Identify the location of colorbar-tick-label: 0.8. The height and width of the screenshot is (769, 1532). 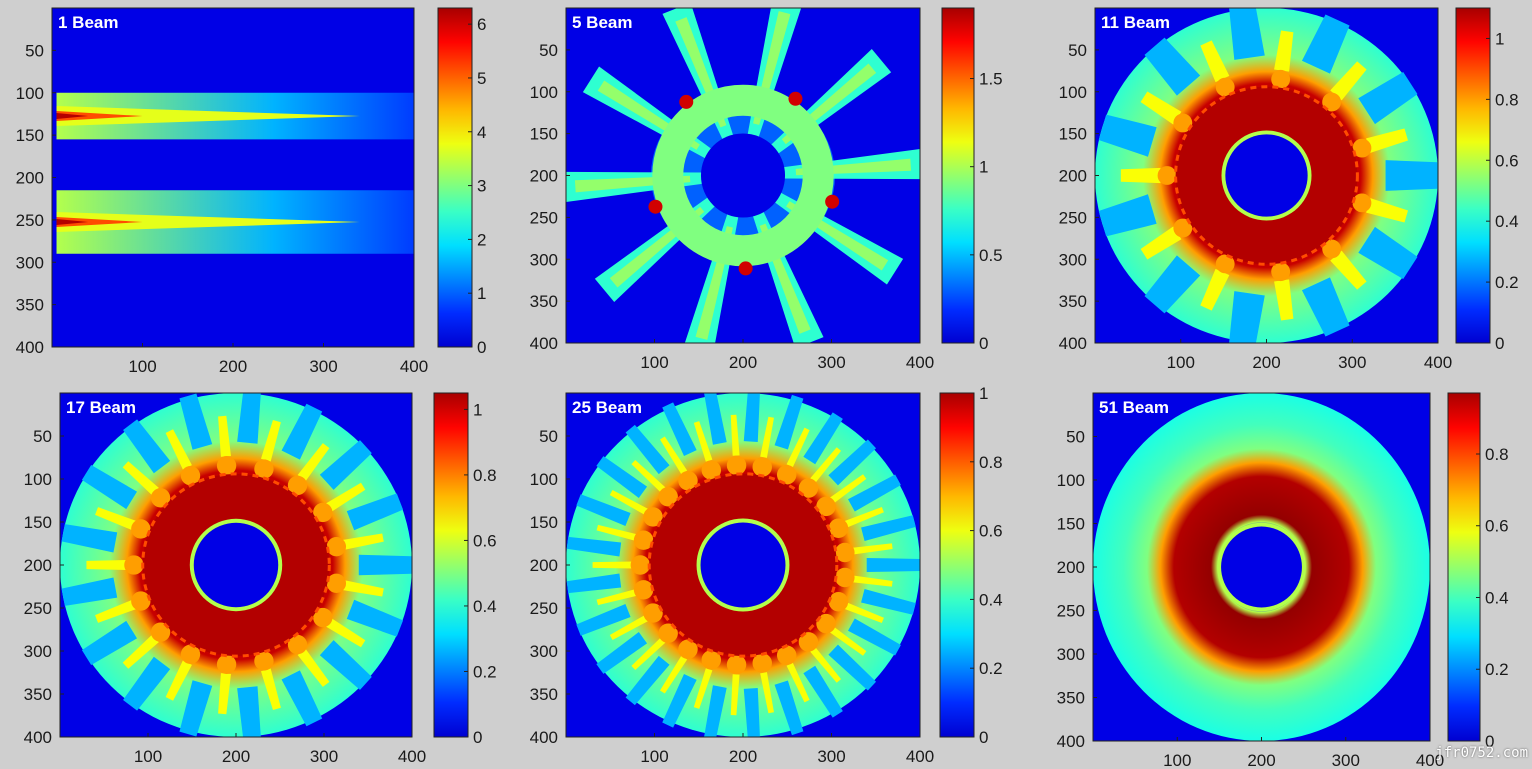
(991, 462).